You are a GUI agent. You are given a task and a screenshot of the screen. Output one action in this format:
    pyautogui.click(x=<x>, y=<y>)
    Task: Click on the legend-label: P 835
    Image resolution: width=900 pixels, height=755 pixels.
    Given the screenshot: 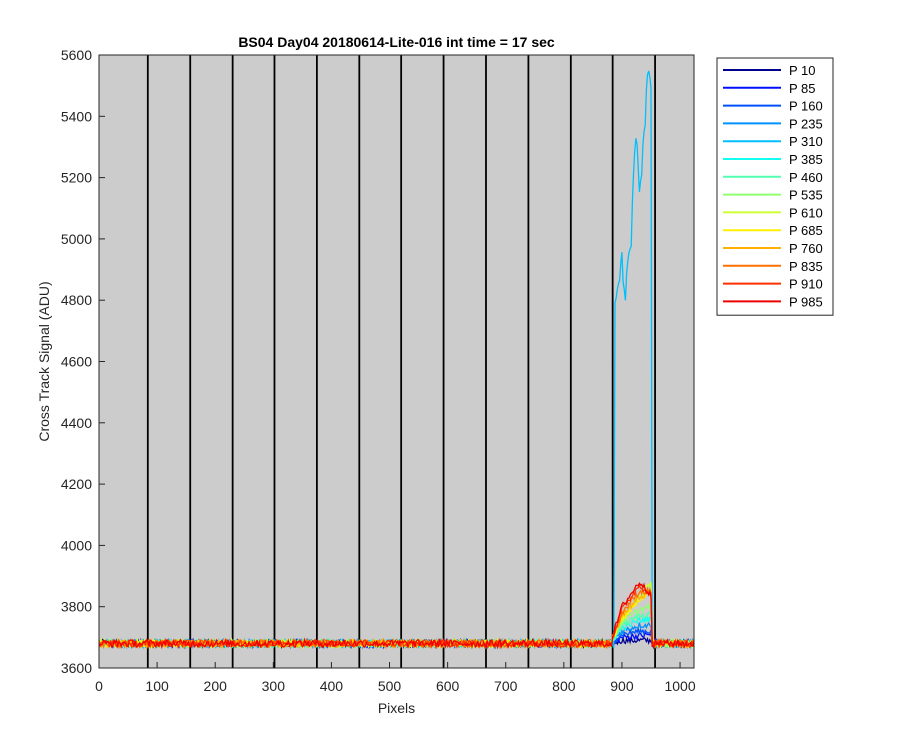 What is the action you would take?
    pyautogui.click(x=806, y=266)
    